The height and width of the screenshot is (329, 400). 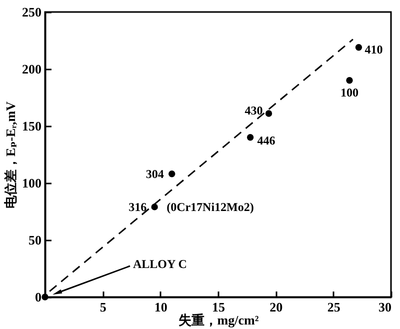 I want to click on y-tick-label: 200, so click(x=32, y=69).